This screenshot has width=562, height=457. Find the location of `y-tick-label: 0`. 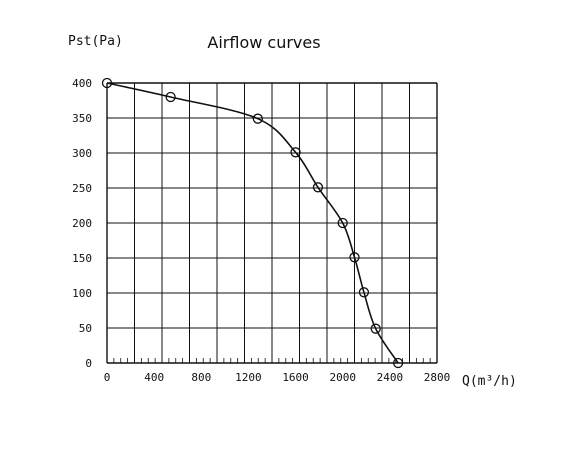

y-tick-label: 0 is located at coordinates (88, 363).